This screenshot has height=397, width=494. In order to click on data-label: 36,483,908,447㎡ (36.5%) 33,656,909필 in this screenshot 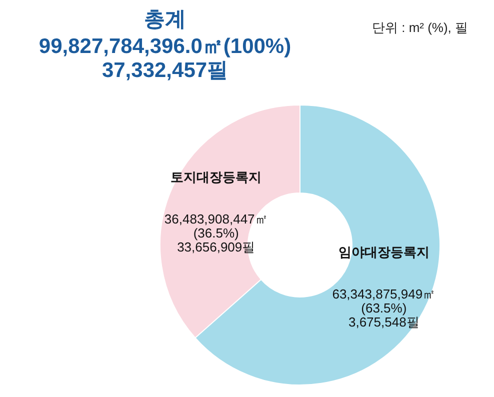, I will do `click(216, 232)`.